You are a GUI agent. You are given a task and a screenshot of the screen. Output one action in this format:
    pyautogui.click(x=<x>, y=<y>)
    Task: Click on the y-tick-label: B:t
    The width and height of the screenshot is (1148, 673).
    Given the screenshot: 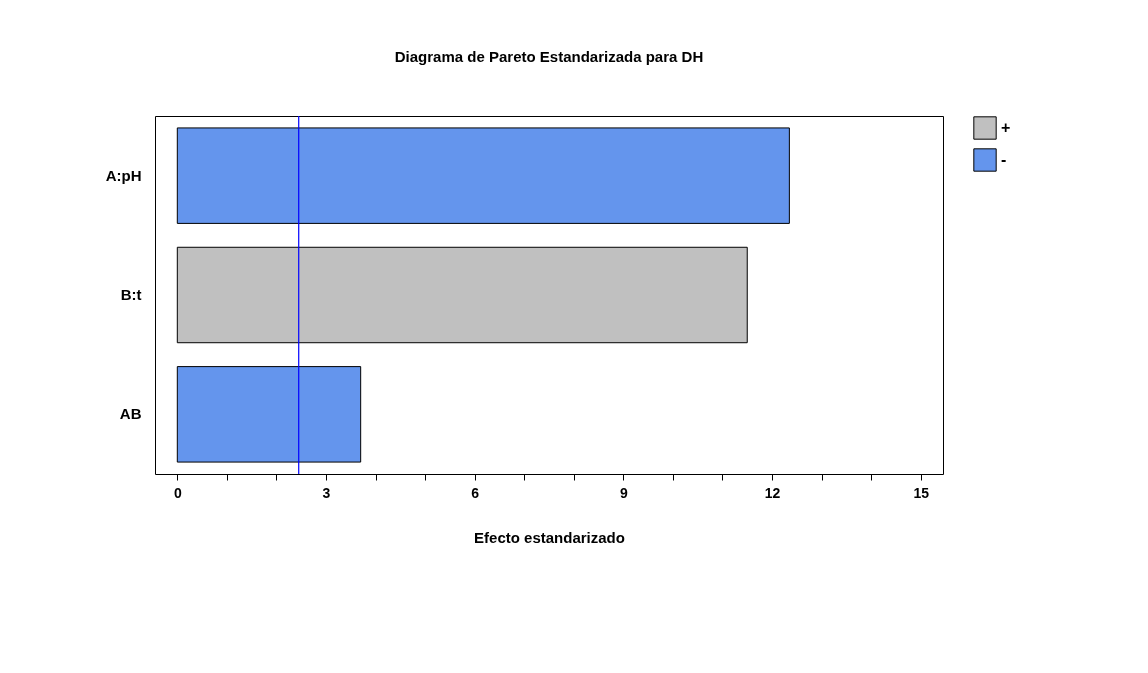 What is the action you would take?
    pyautogui.click(x=131, y=294)
    